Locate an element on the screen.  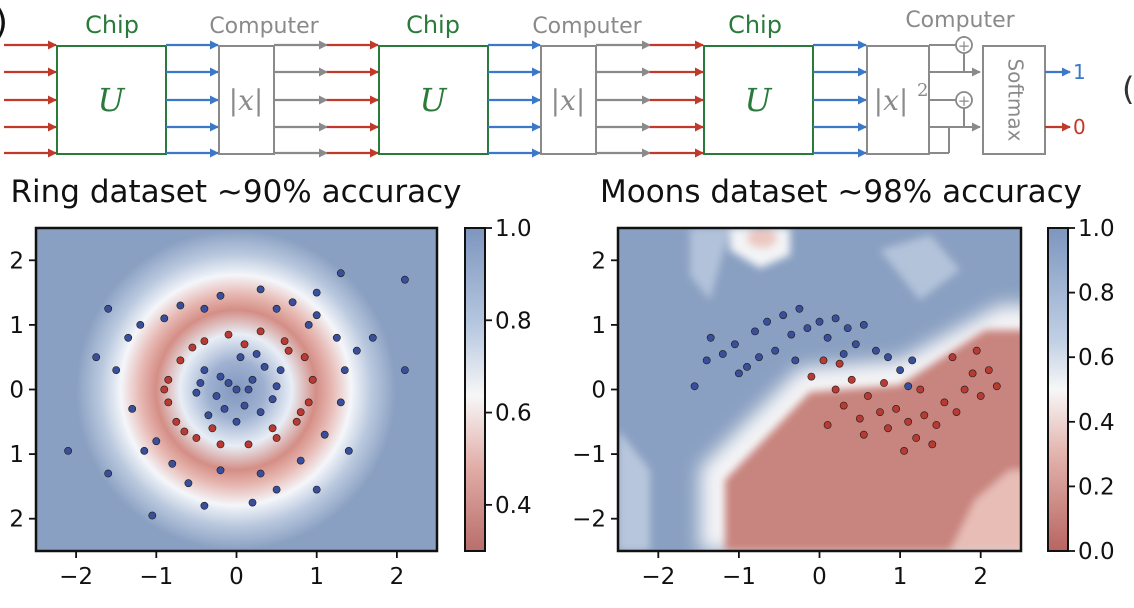
colorbar-tick-label: 0.6 is located at coordinates (513, 414).